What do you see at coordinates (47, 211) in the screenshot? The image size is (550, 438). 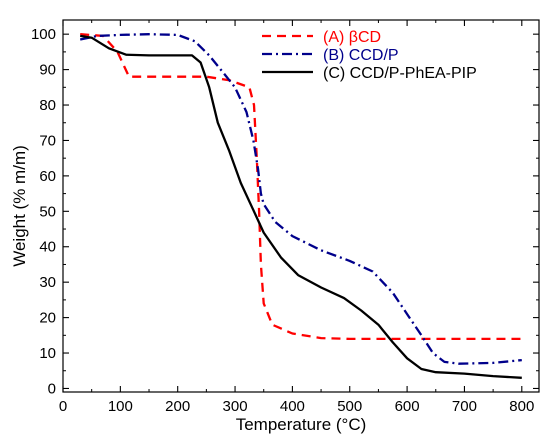 I see `y-tick-label: 50` at bounding box center [47, 211].